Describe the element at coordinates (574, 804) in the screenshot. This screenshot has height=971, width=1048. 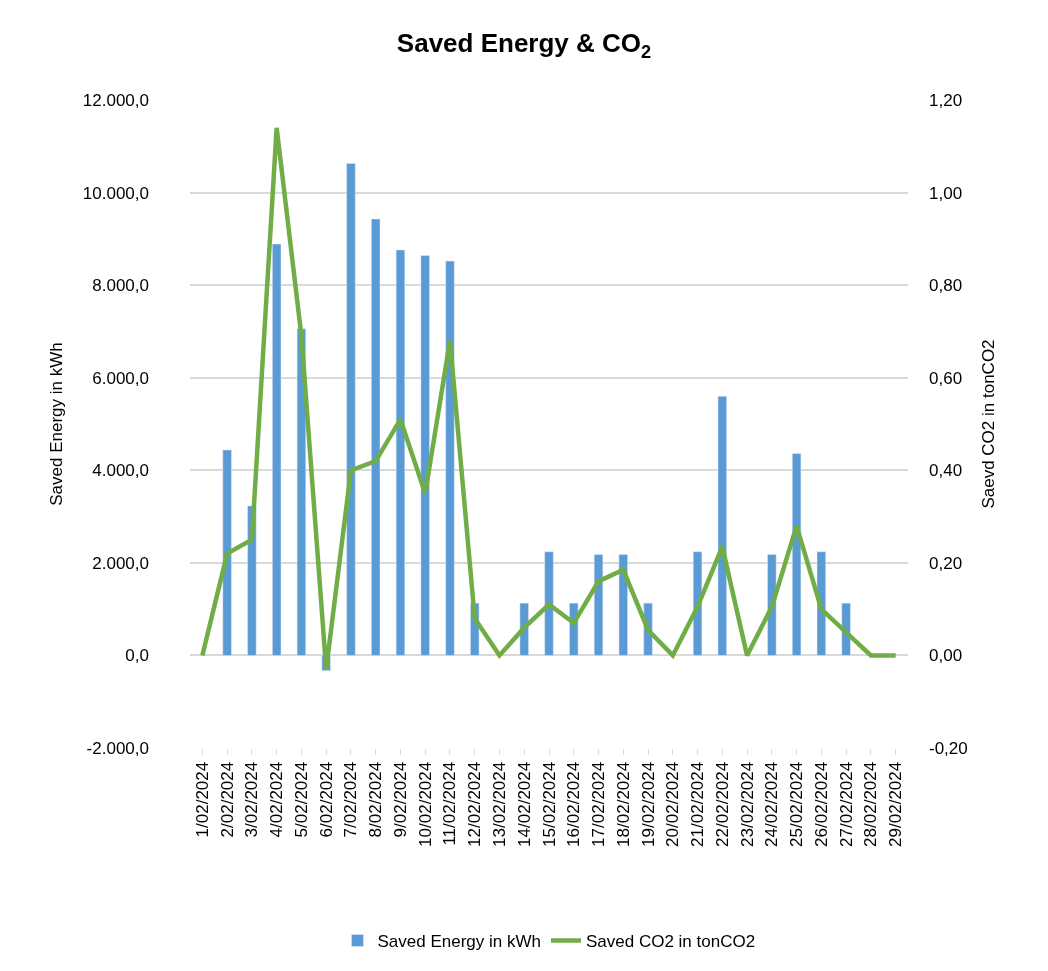
I see `x-tick-label: 16/02/2024` at that location.